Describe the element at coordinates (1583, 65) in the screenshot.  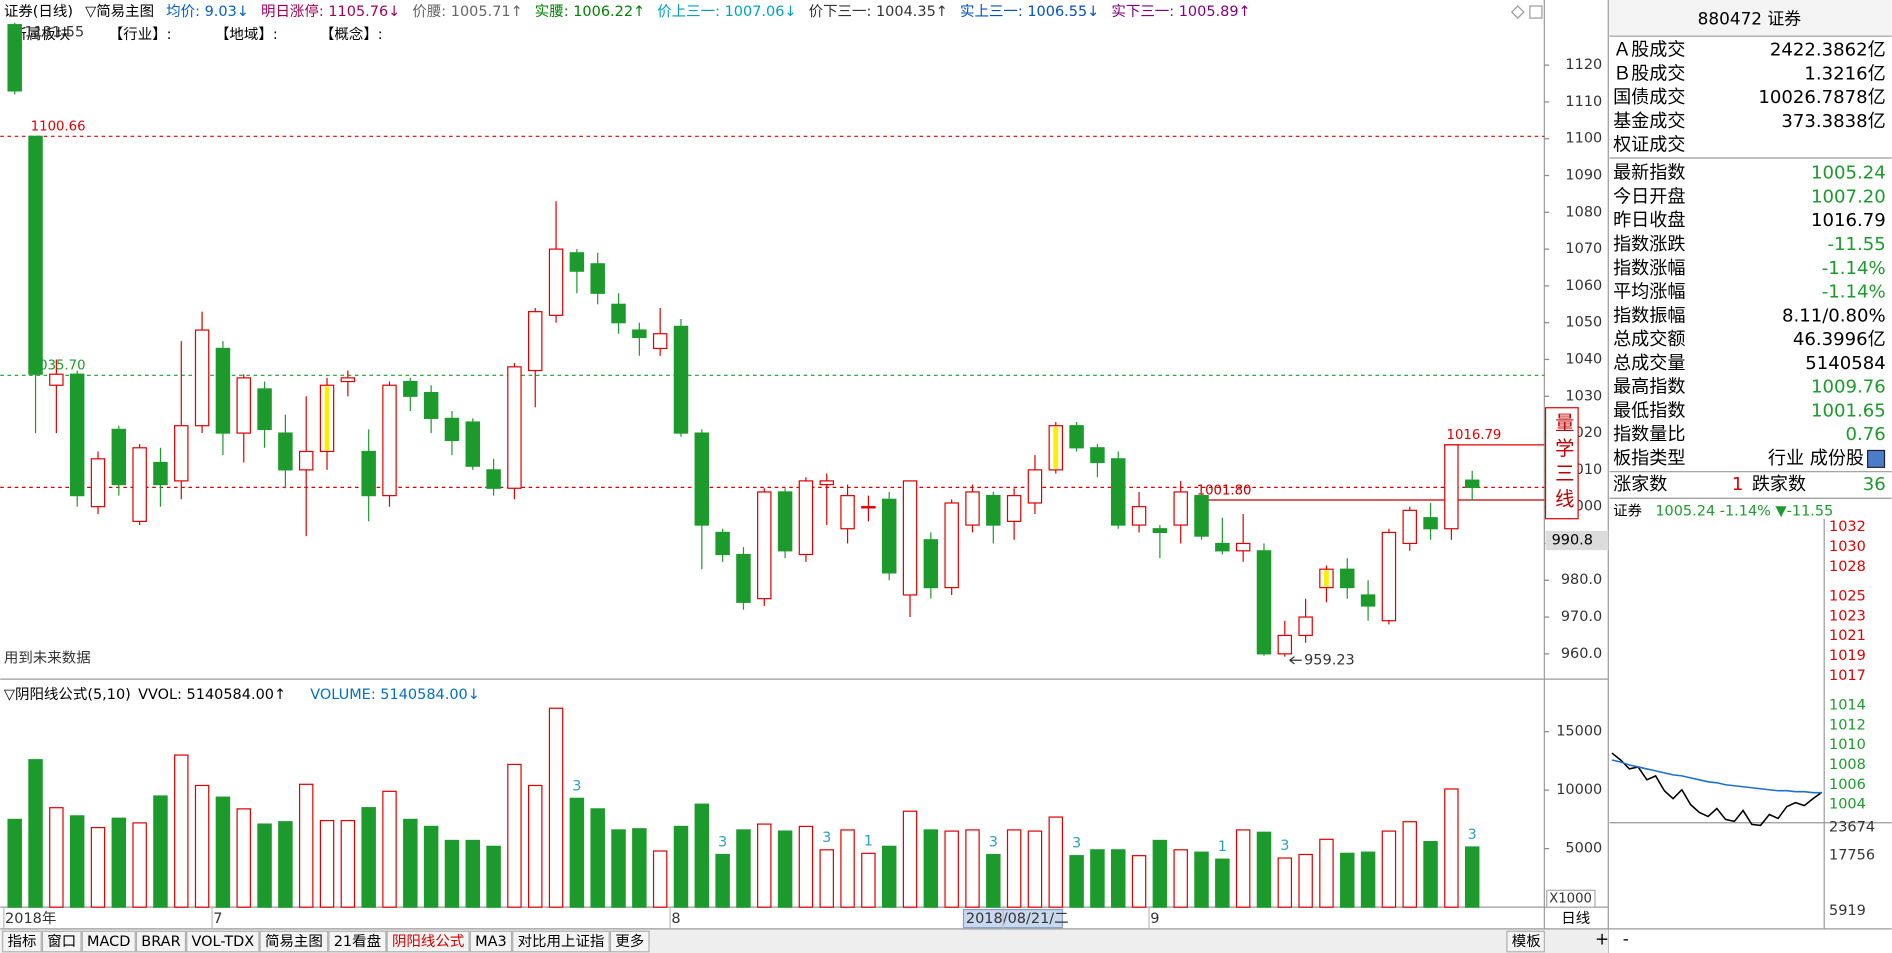
I see `y-tick-label: 1120` at that location.